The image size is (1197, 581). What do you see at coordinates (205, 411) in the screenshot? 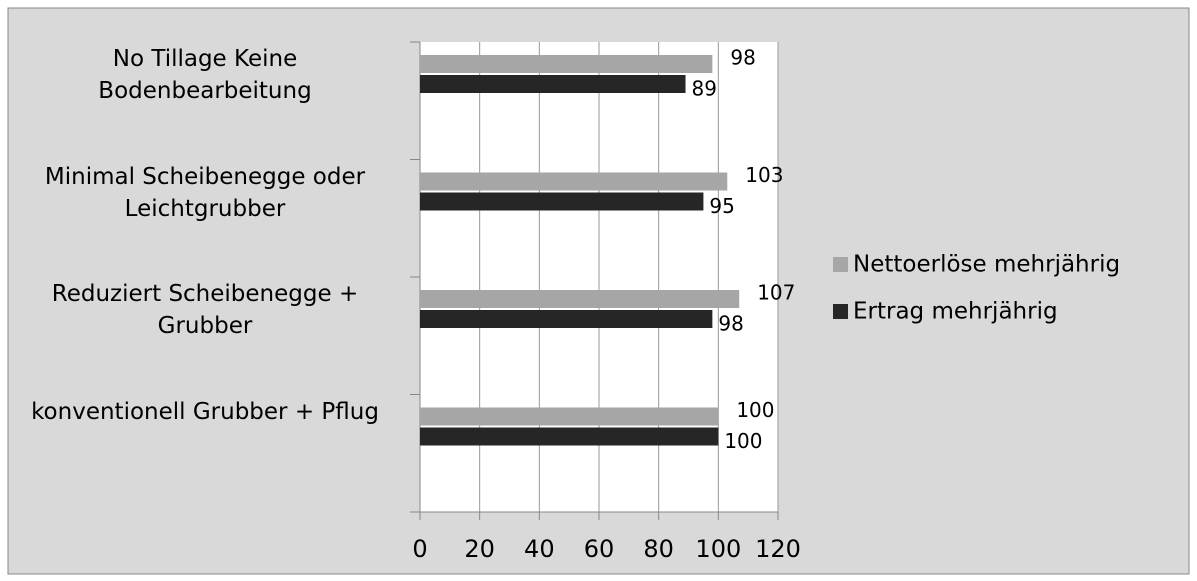
I see `y-tick-label: konventionell Grubber + Pflug` at bounding box center [205, 411].